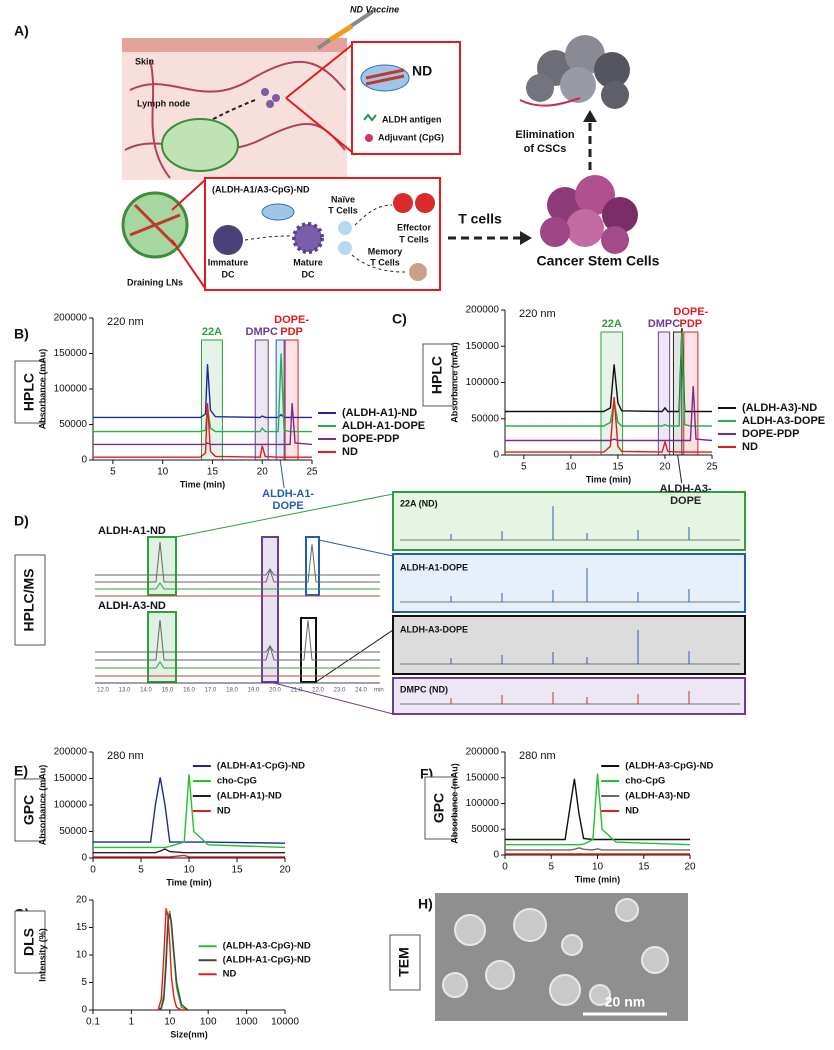 The height and width of the screenshot is (1050, 834). I want to click on x-tick-label: 0, so click(93, 870).